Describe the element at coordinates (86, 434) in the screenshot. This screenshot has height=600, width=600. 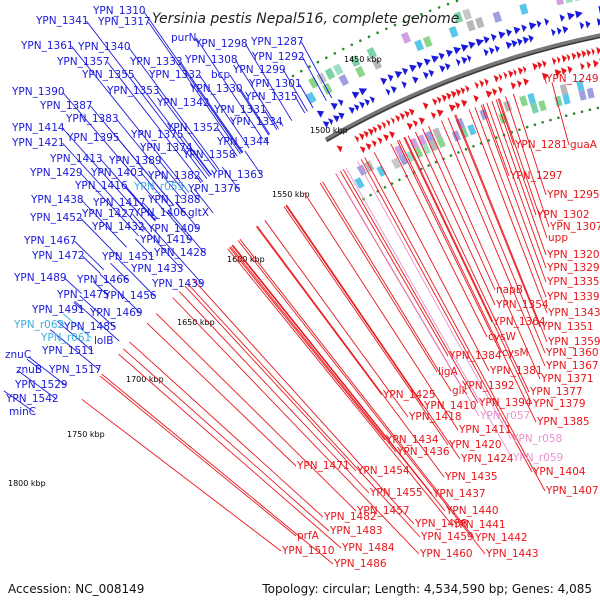
I see `scale-label: 1750 kbp` at that location.